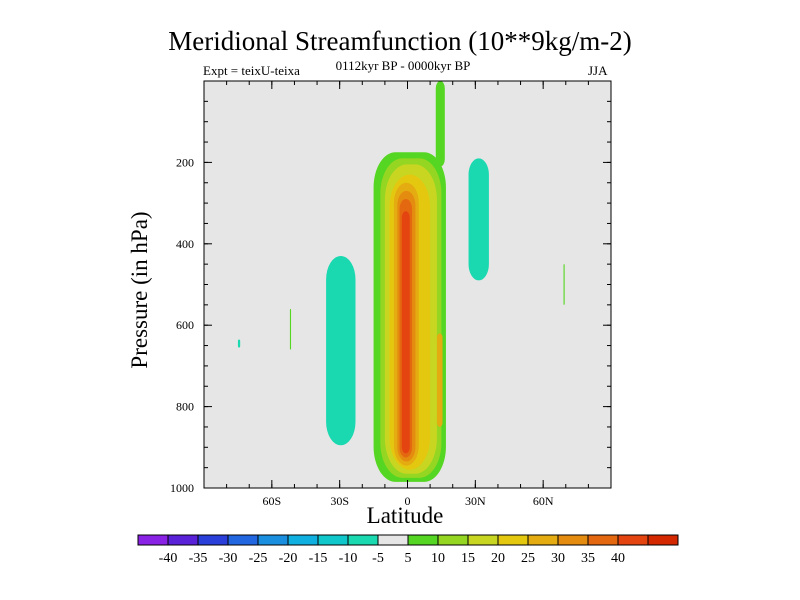 This screenshot has width=800, height=600. What do you see at coordinates (564, 284) in the screenshot?
I see `contour-speck-positive-70N` at bounding box center [564, 284].